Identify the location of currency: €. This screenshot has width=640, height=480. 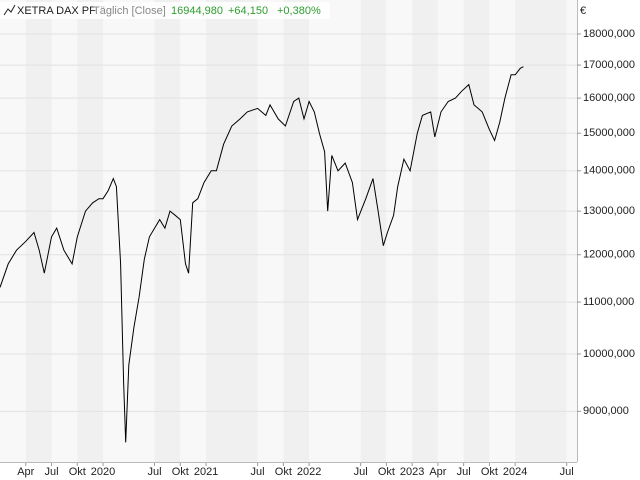
(583, 11).